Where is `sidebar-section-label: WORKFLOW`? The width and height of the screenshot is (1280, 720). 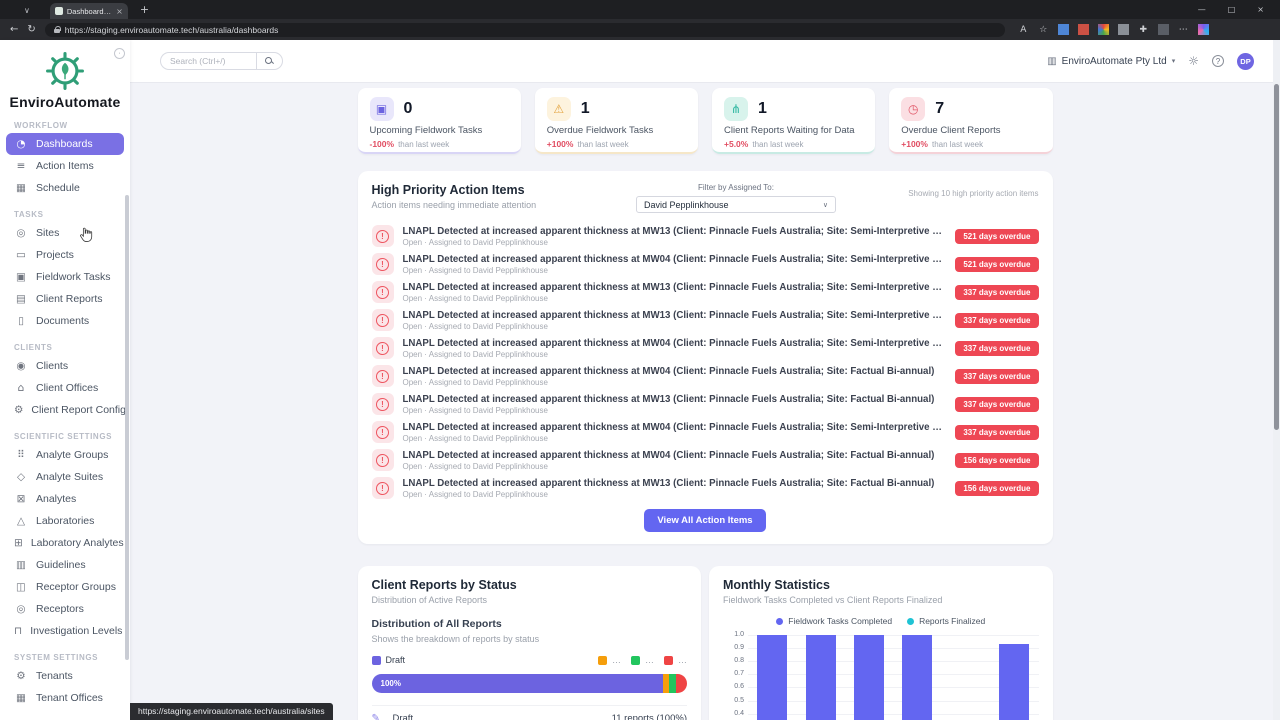
sidebar-section-label: WORKFLOW is located at coordinates (41, 125).